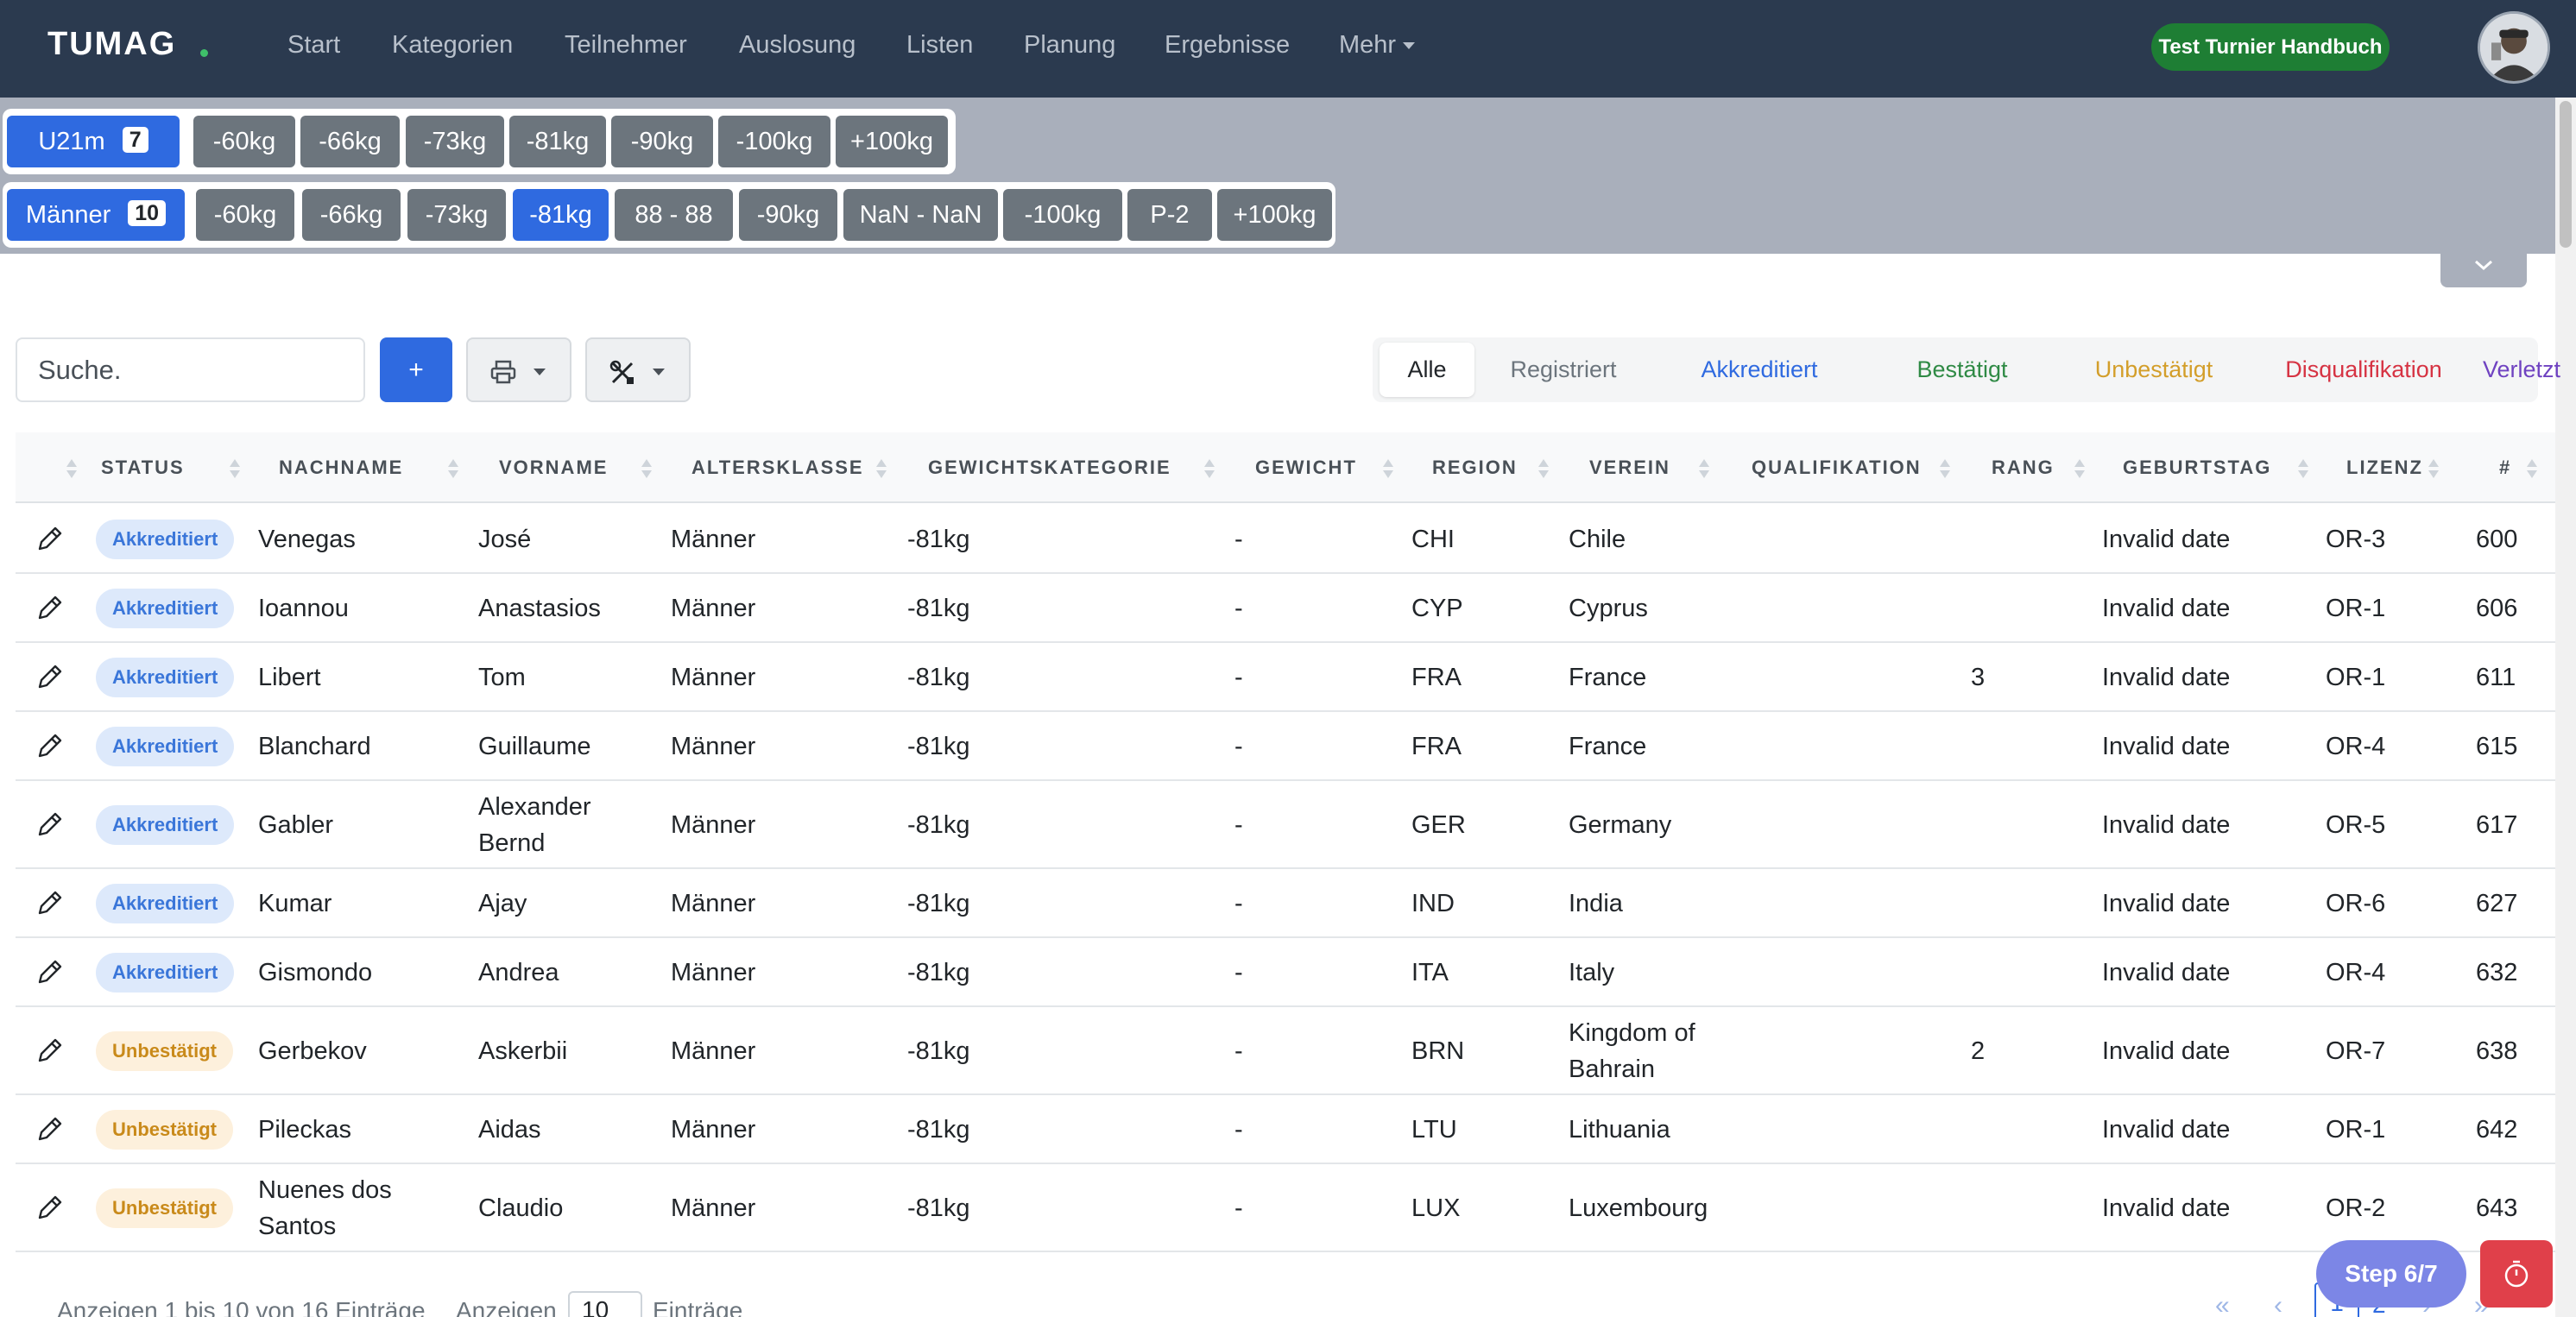 The height and width of the screenshot is (1317, 2576). Describe the element at coordinates (2483, 266) in the screenshot. I see `collapse-filter-button` at that location.